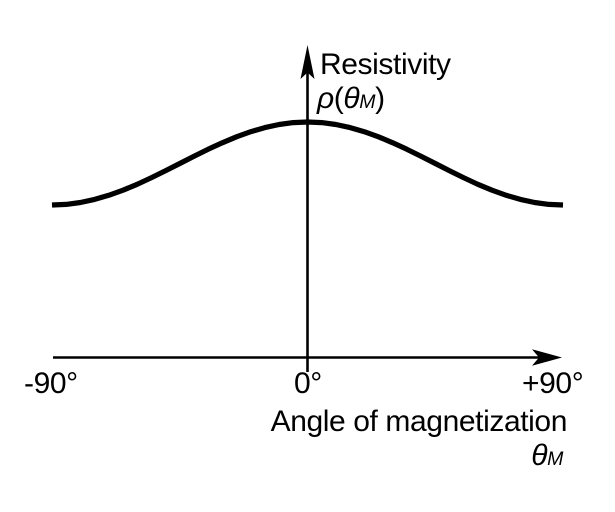  Describe the element at coordinates (338, 98) in the screenshot. I see `open-paren: (` at that location.